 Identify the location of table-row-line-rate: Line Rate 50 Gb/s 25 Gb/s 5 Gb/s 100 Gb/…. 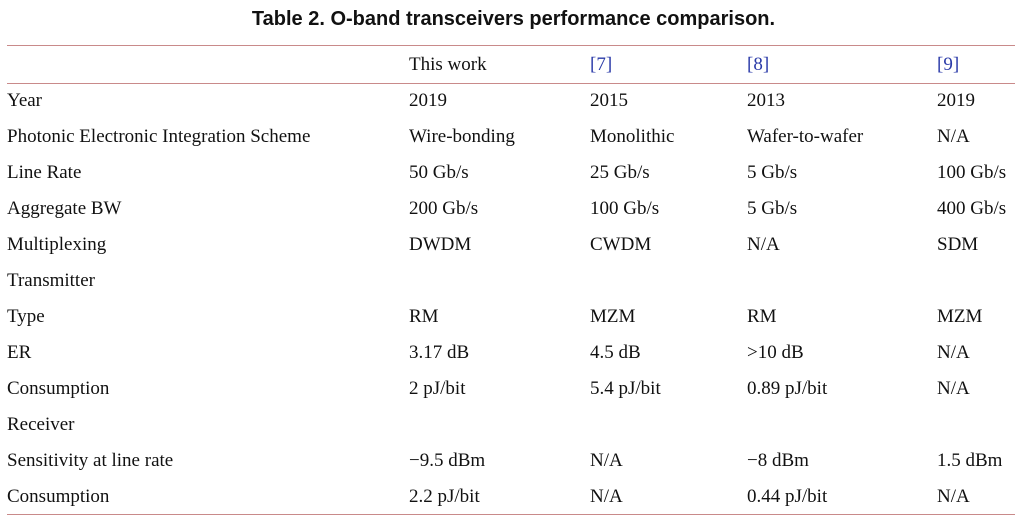
(512, 173).